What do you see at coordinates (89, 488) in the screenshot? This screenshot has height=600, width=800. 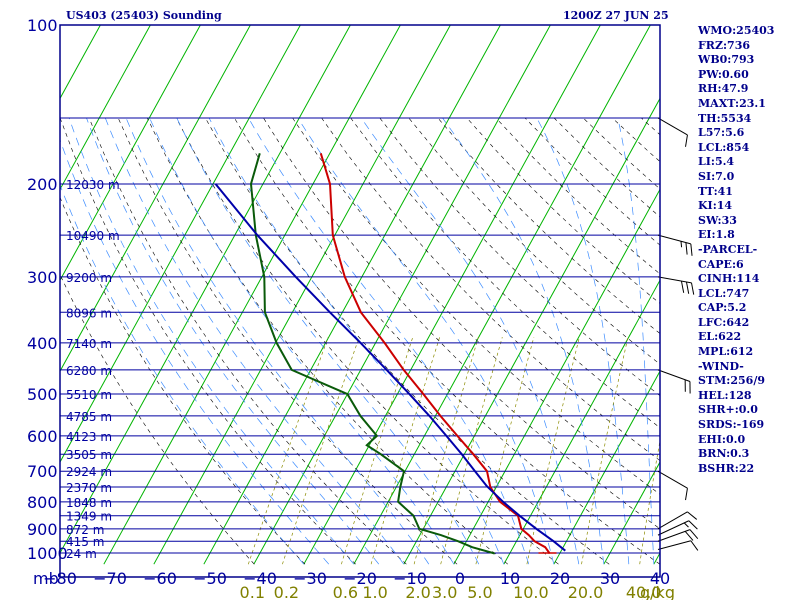 I see `height-label: 2370 m` at bounding box center [89, 488].